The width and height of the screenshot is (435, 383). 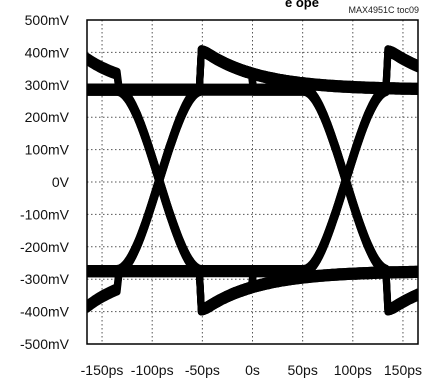 I want to click on x-tick-label: -50ps, so click(x=202, y=370).